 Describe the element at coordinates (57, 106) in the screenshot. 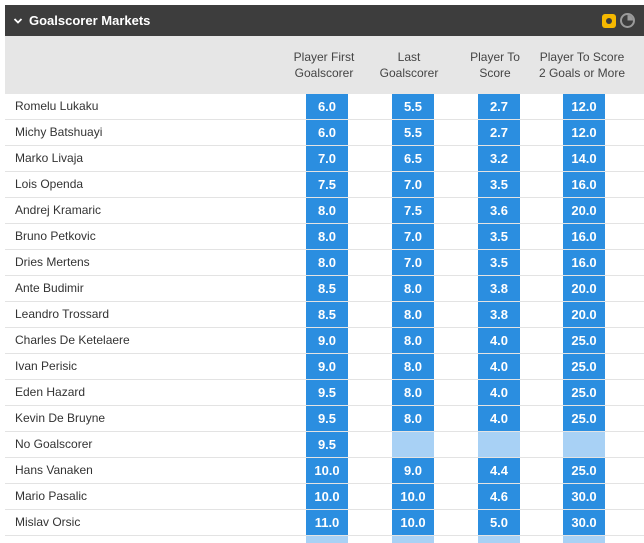

I see `player-name: Romelu Lukaku` at that location.